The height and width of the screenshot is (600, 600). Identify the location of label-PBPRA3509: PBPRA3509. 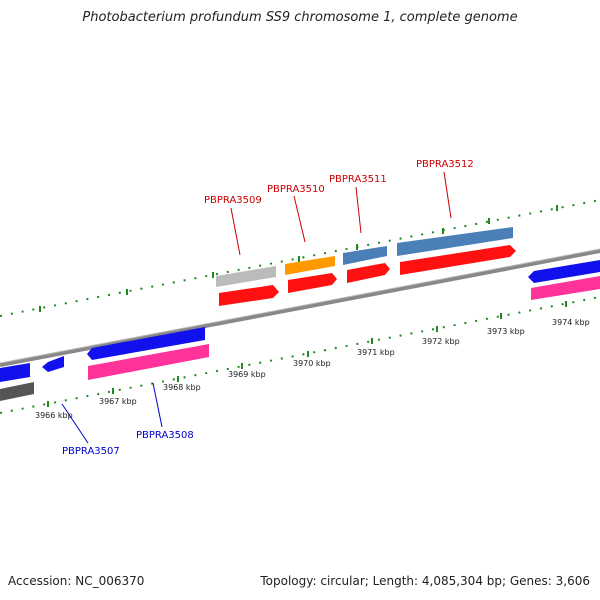
(233, 200).